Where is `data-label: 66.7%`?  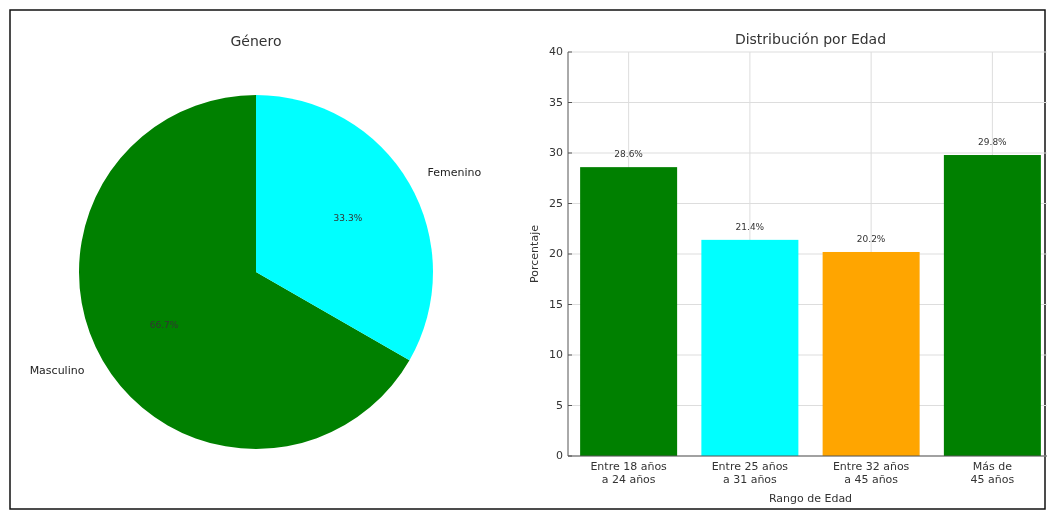 data-label: 66.7% is located at coordinates (164, 324).